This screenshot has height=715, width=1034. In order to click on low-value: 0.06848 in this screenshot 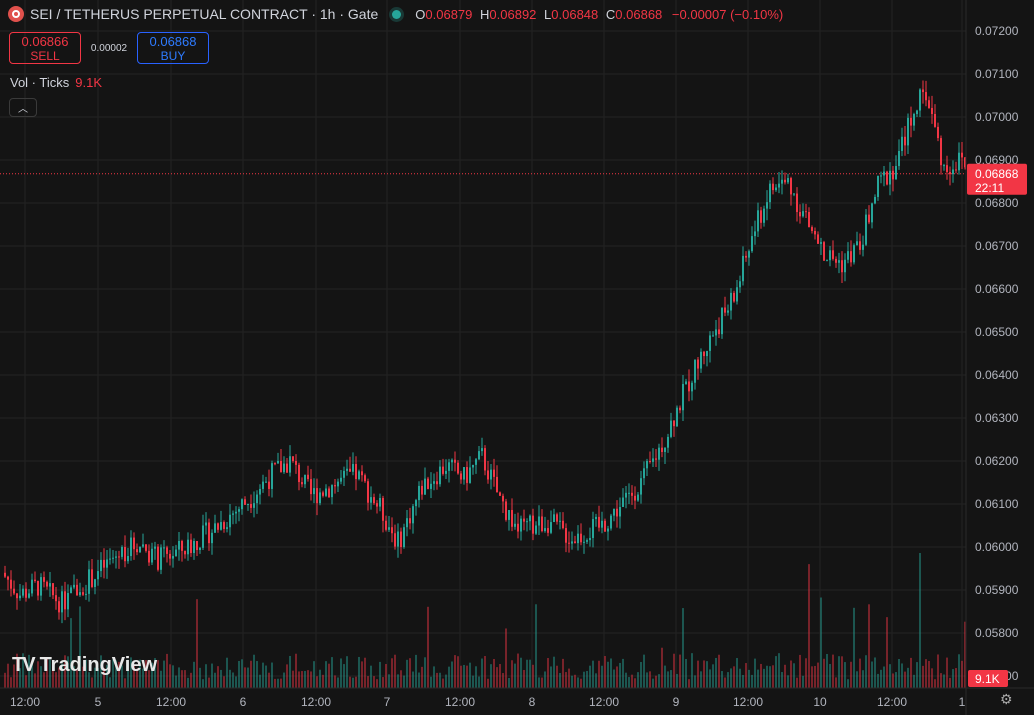, I will do `click(575, 14)`.